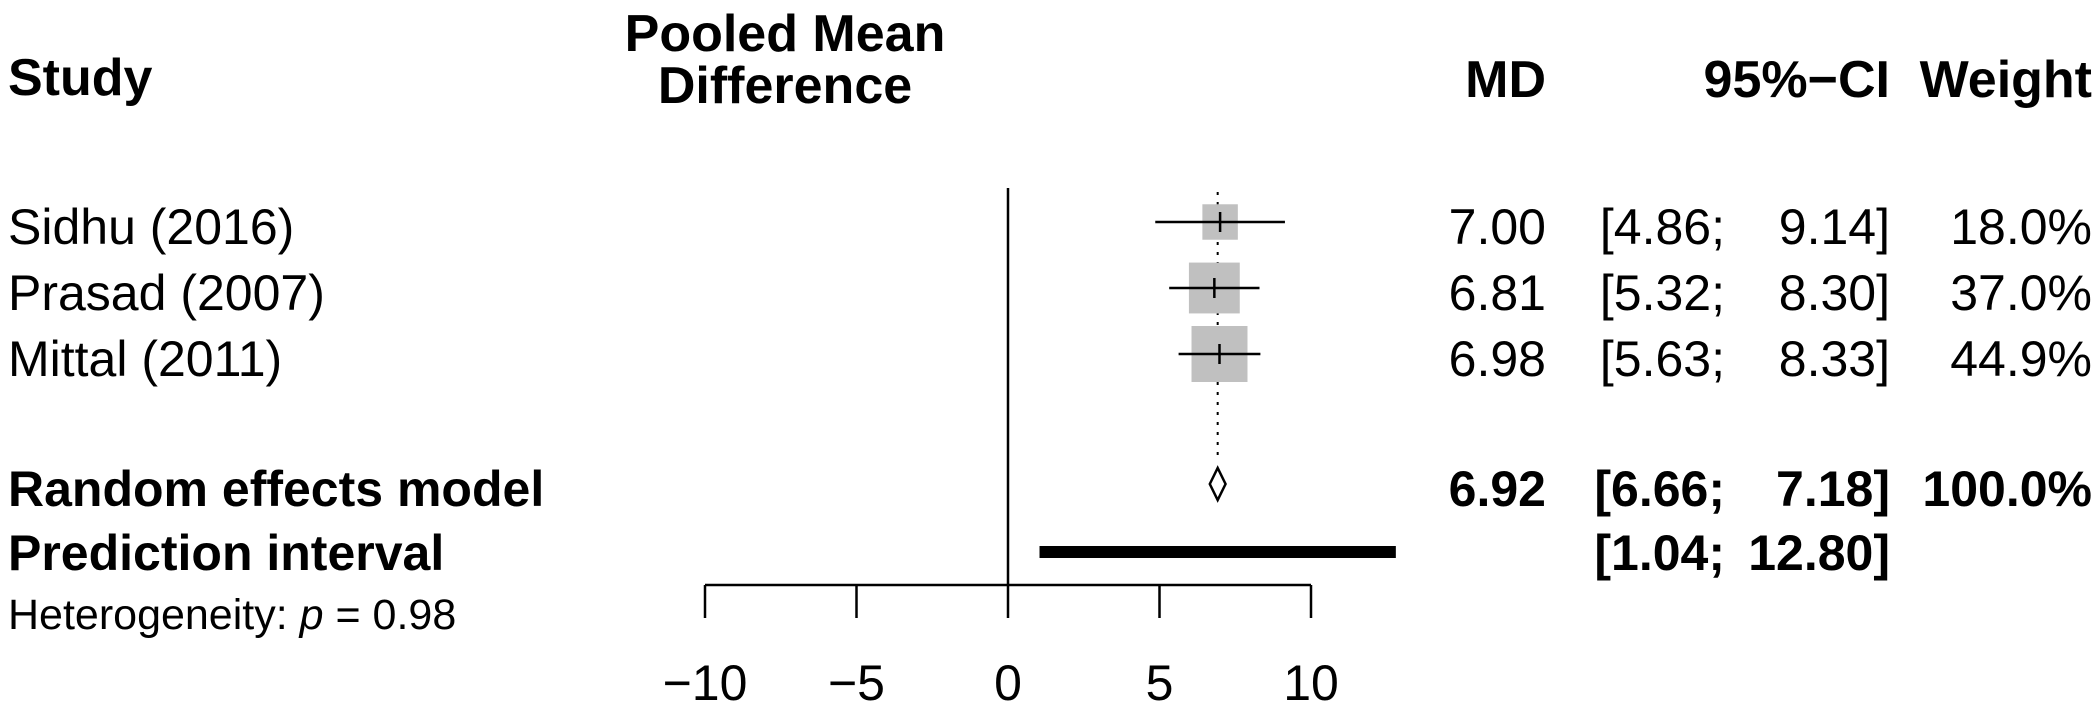 The width and height of the screenshot is (2100, 704). What do you see at coordinates (1833, 489) in the screenshot?
I see `pooled-ci-upper: 7.18]` at bounding box center [1833, 489].